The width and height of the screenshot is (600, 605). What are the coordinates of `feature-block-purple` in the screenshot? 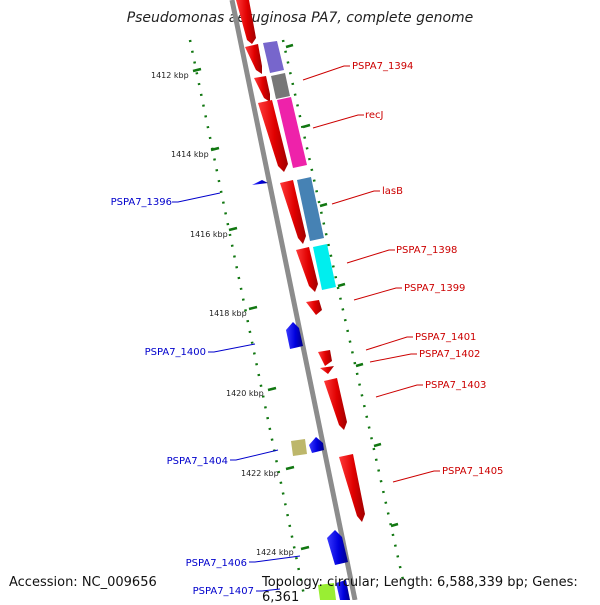 It's located at (273, 57).